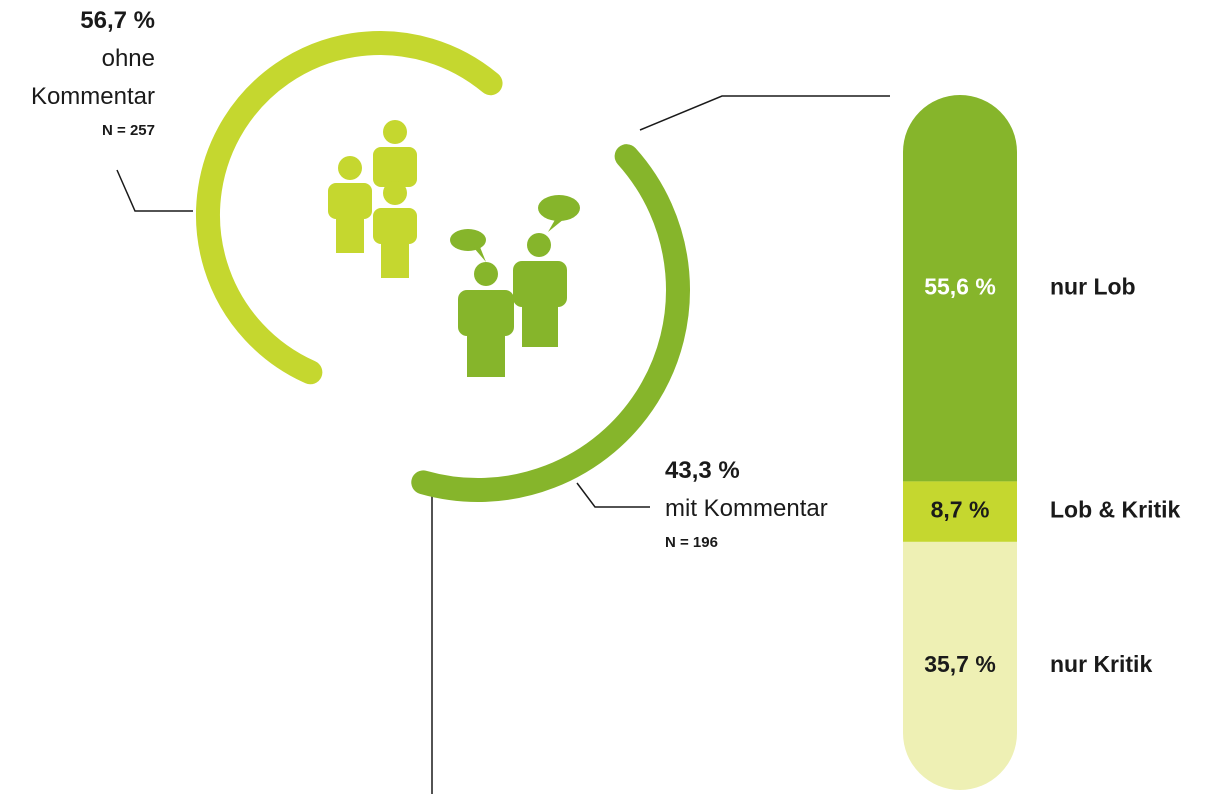  Describe the element at coordinates (1115, 510) in the screenshot. I see `category-label: Lob & Kritik` at that location.